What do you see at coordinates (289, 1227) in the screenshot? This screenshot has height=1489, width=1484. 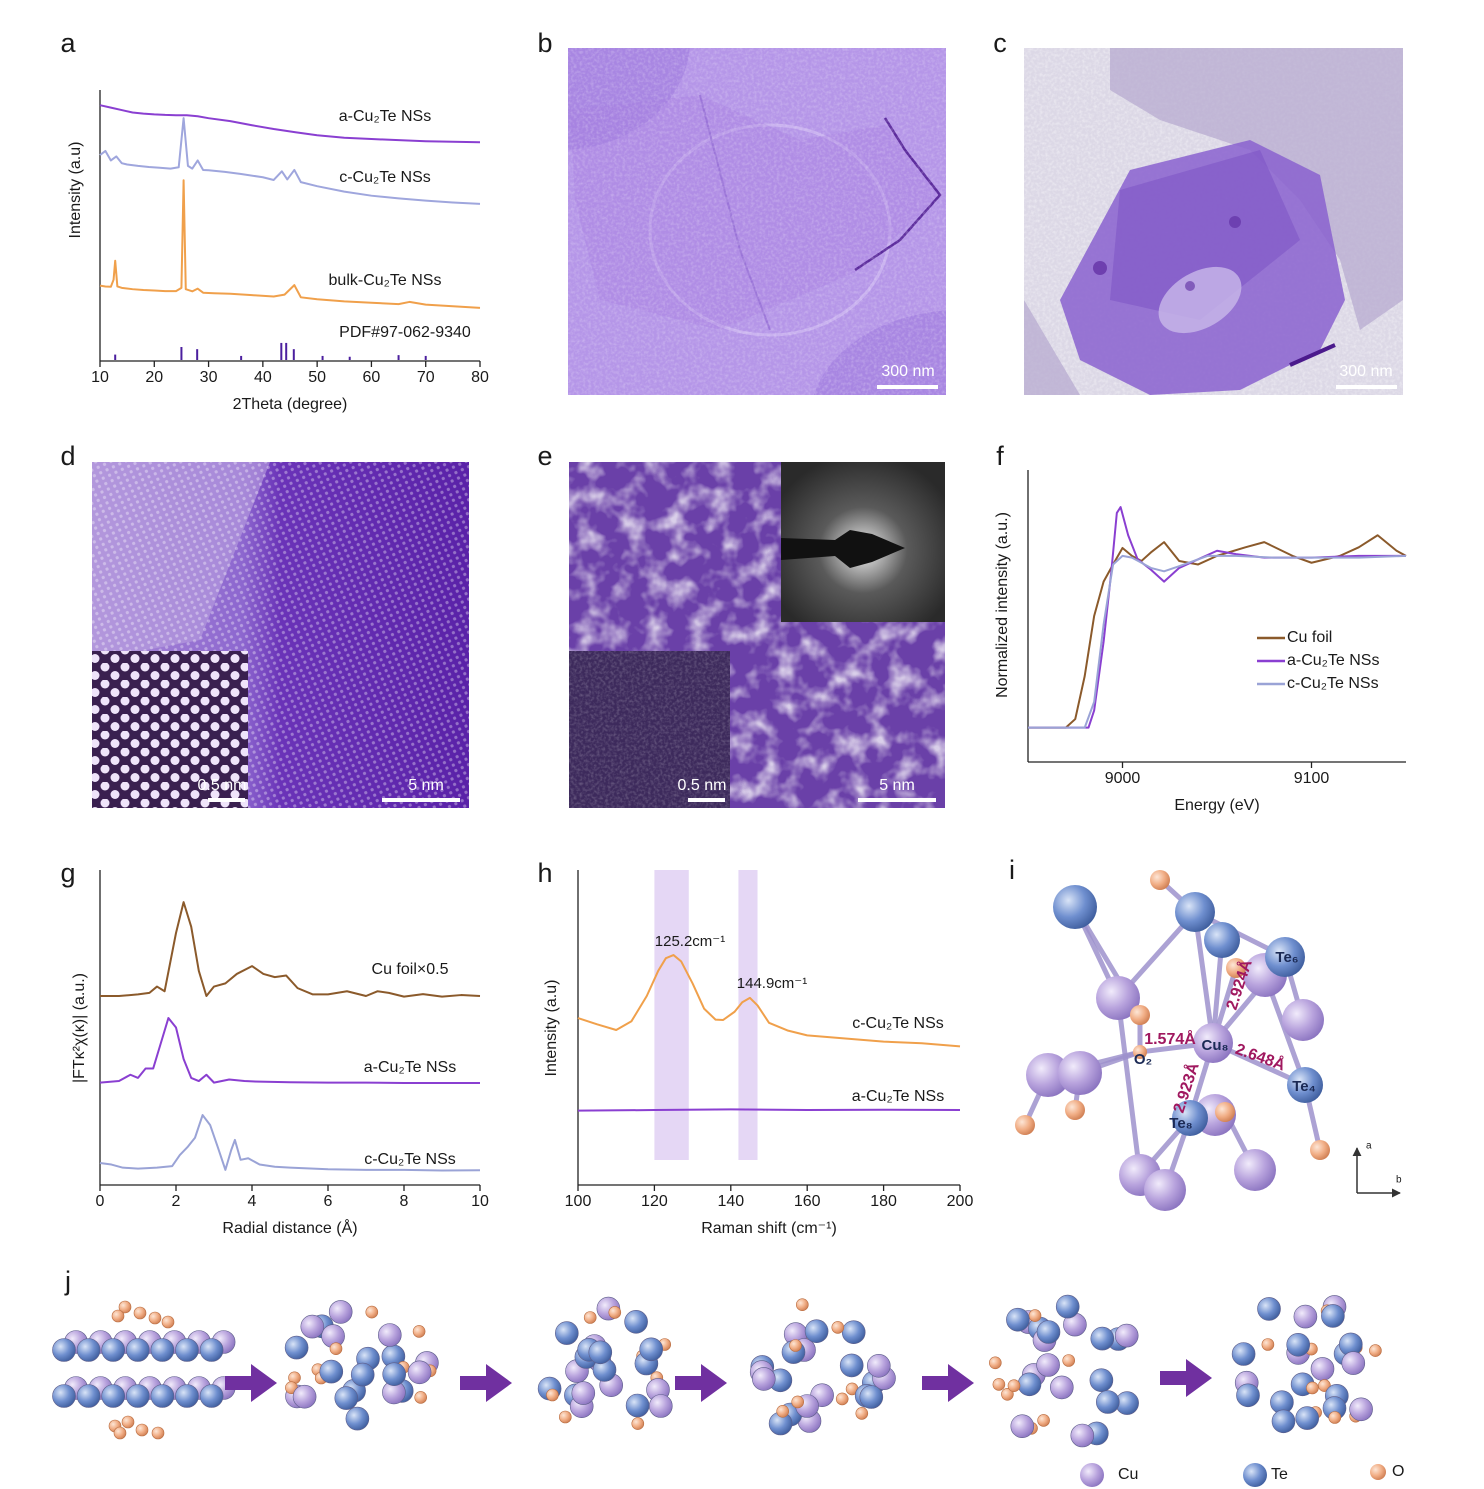 I see `x-axis-label: Radial distance (Å)` at bounding box center [289, 1227].